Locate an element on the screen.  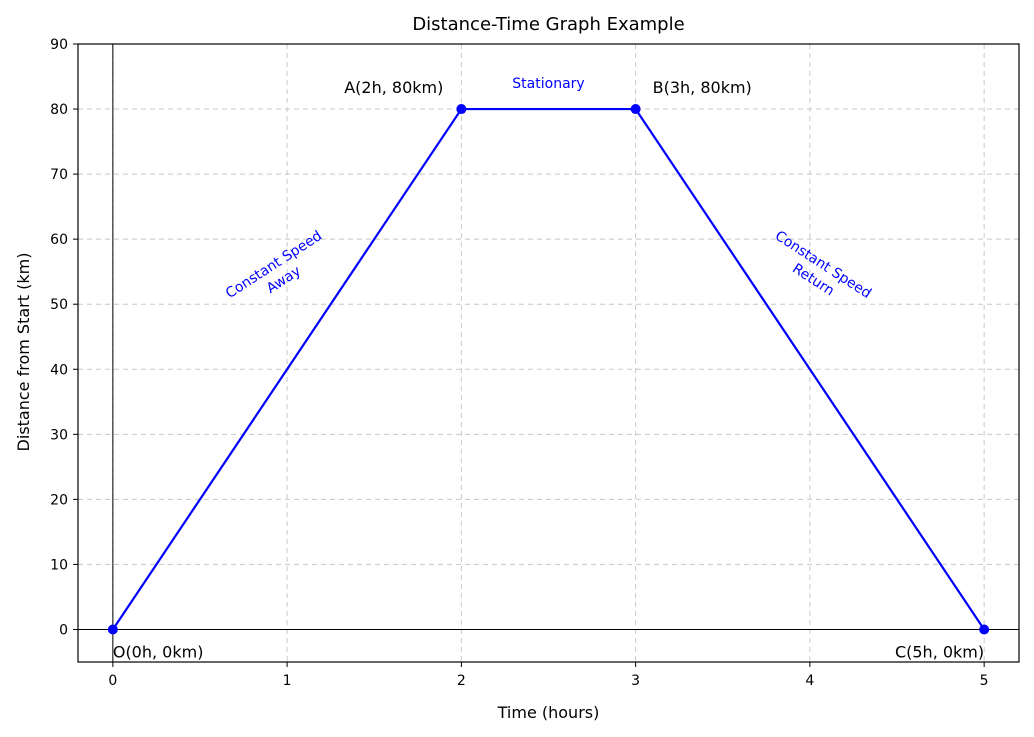
annotation-line: Stationary is located at coordinates (548, 84).